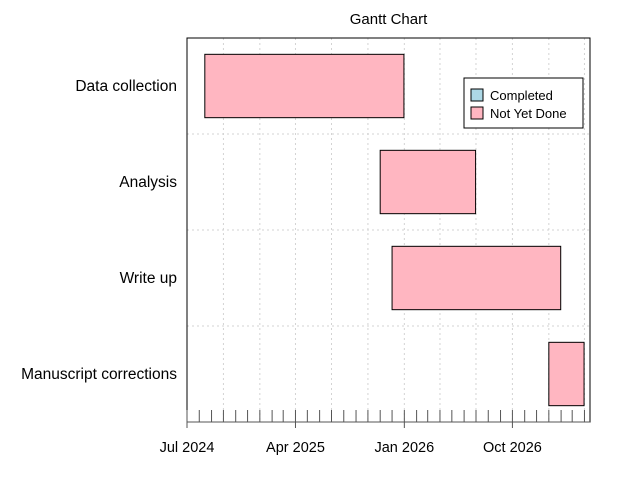  Describe the element at coordinates (404, 448) in the screenshot. I see `x-tick-label: Jan 2026` at that location.